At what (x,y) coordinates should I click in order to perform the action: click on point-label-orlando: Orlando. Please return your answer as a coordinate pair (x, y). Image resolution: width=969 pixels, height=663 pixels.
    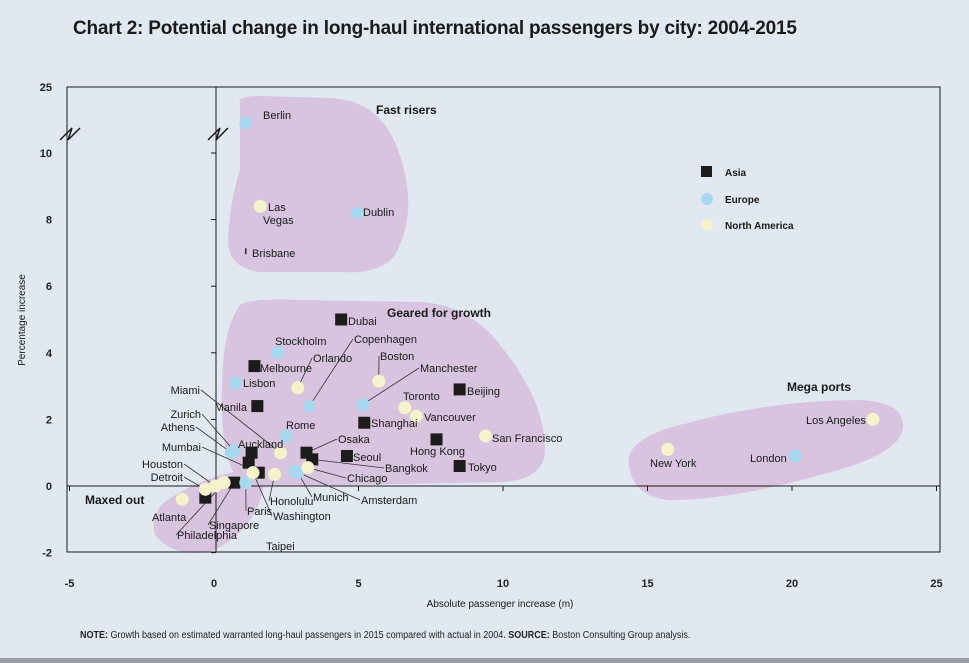
    Looking at the image, I should click on (332, 359).